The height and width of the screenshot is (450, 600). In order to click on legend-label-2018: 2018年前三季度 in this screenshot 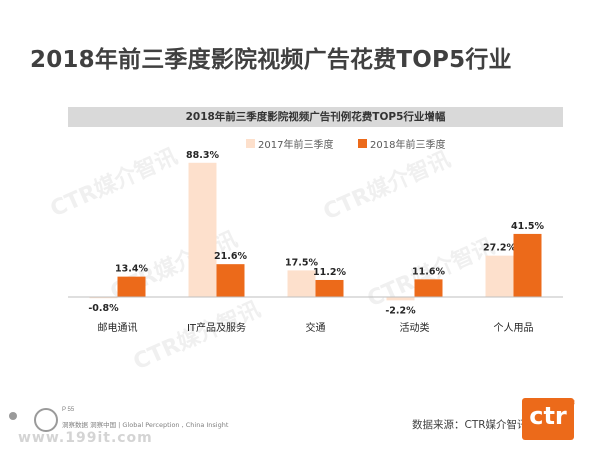, I will do `click(408, 145)`.